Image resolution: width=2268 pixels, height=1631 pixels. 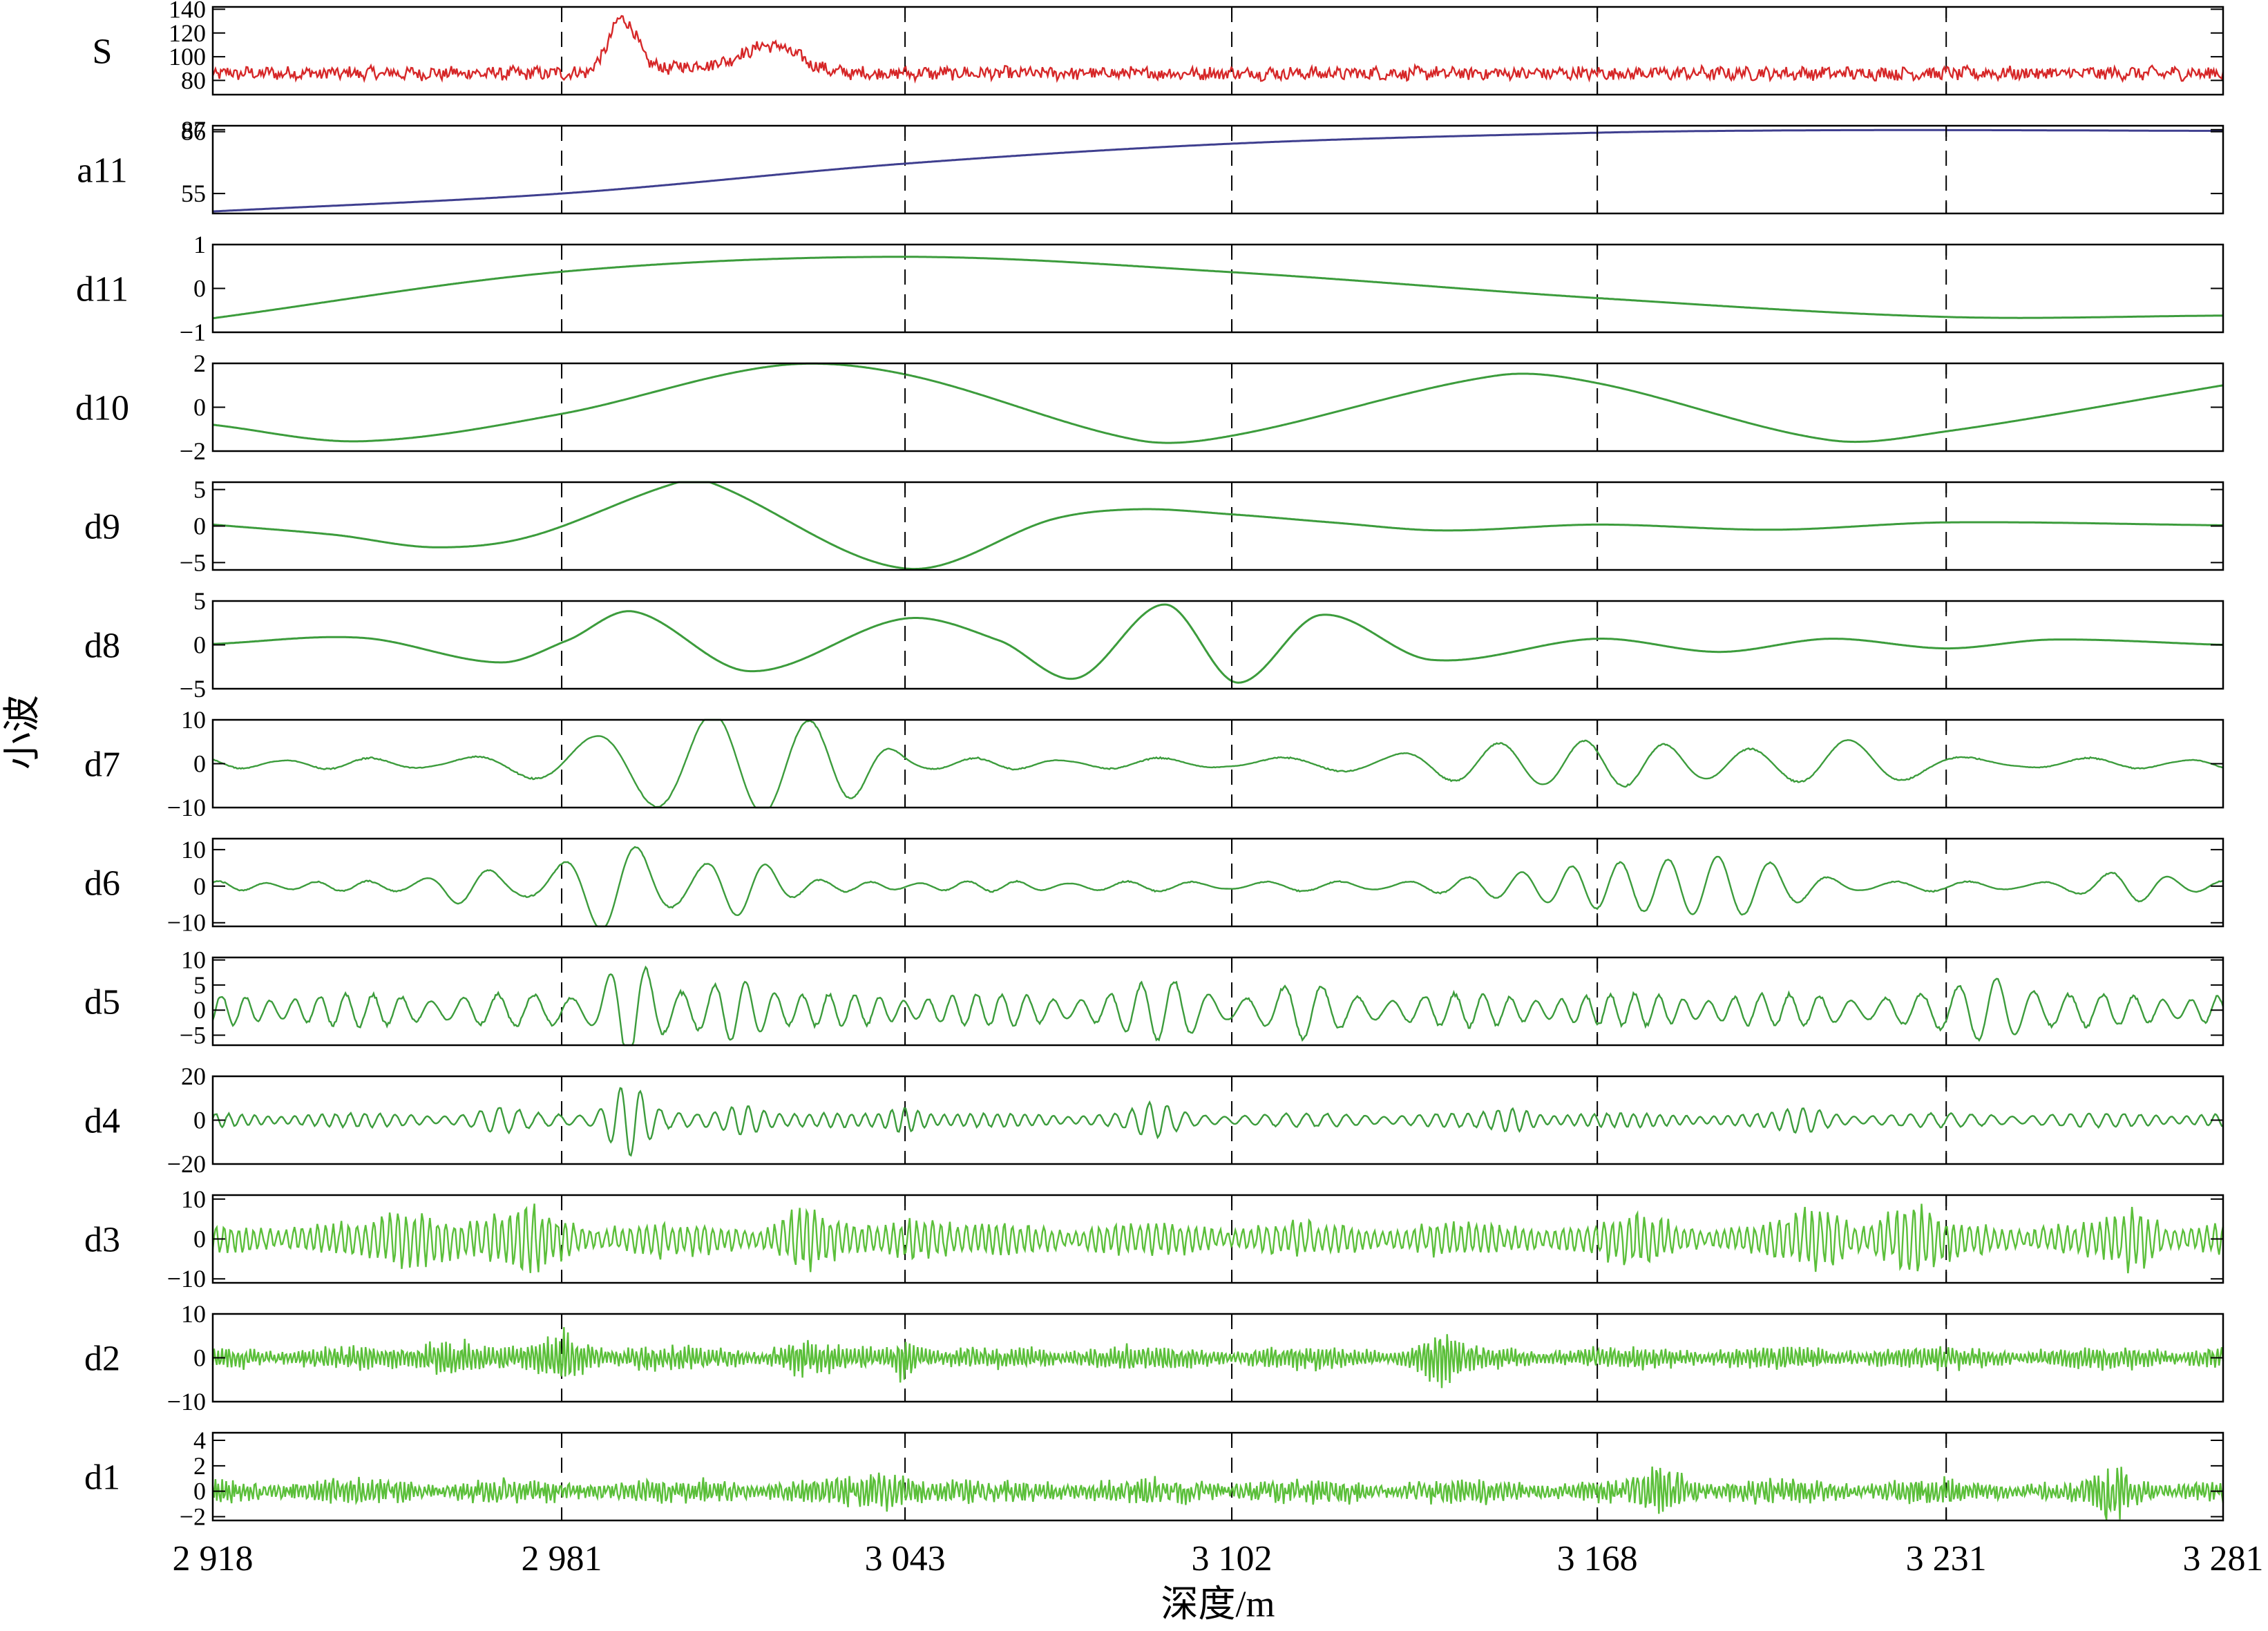 What do you see at coordinates (1217, 1493) in the screenshot?
I see `series-line-d1` at bounding box center [1217, 1493].